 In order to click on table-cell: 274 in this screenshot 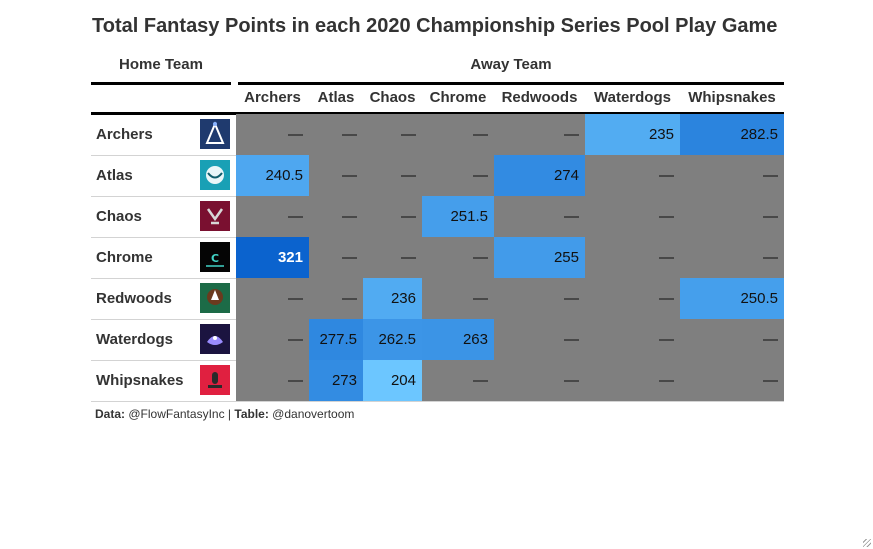, I will do `click(539, 175)`.